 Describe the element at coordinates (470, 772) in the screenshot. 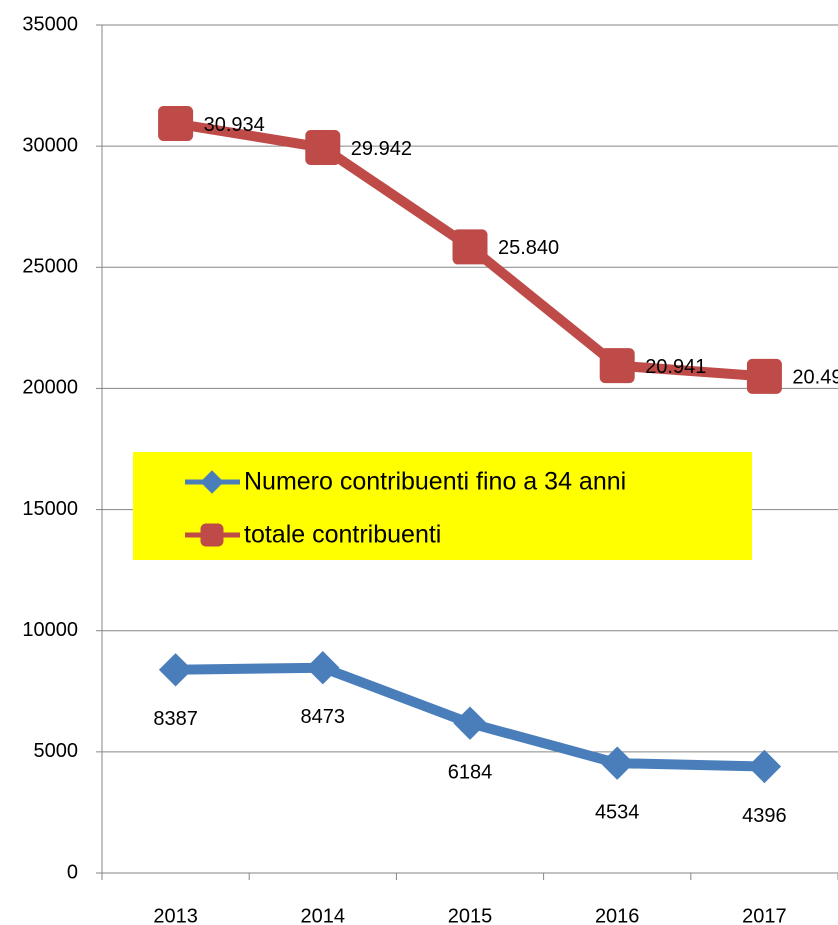

I see `data-label: 6184` at that location.